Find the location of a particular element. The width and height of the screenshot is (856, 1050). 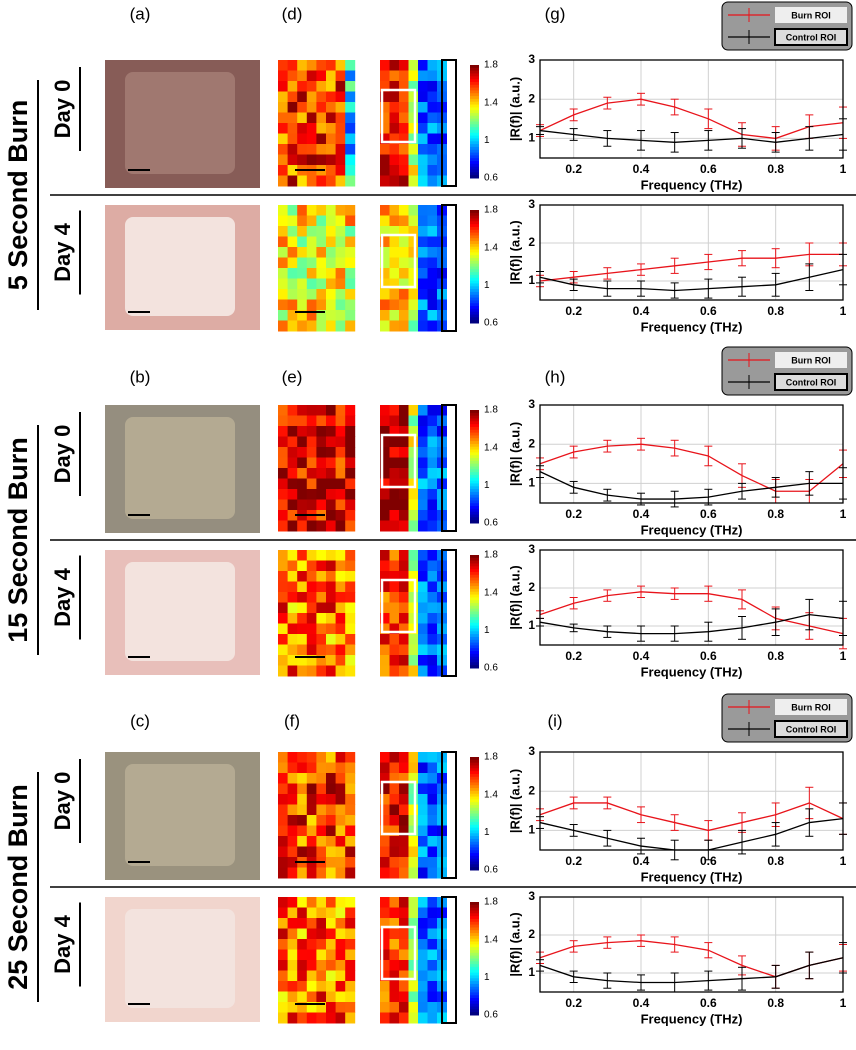

plot-frame is located at coordinates (691, 454).